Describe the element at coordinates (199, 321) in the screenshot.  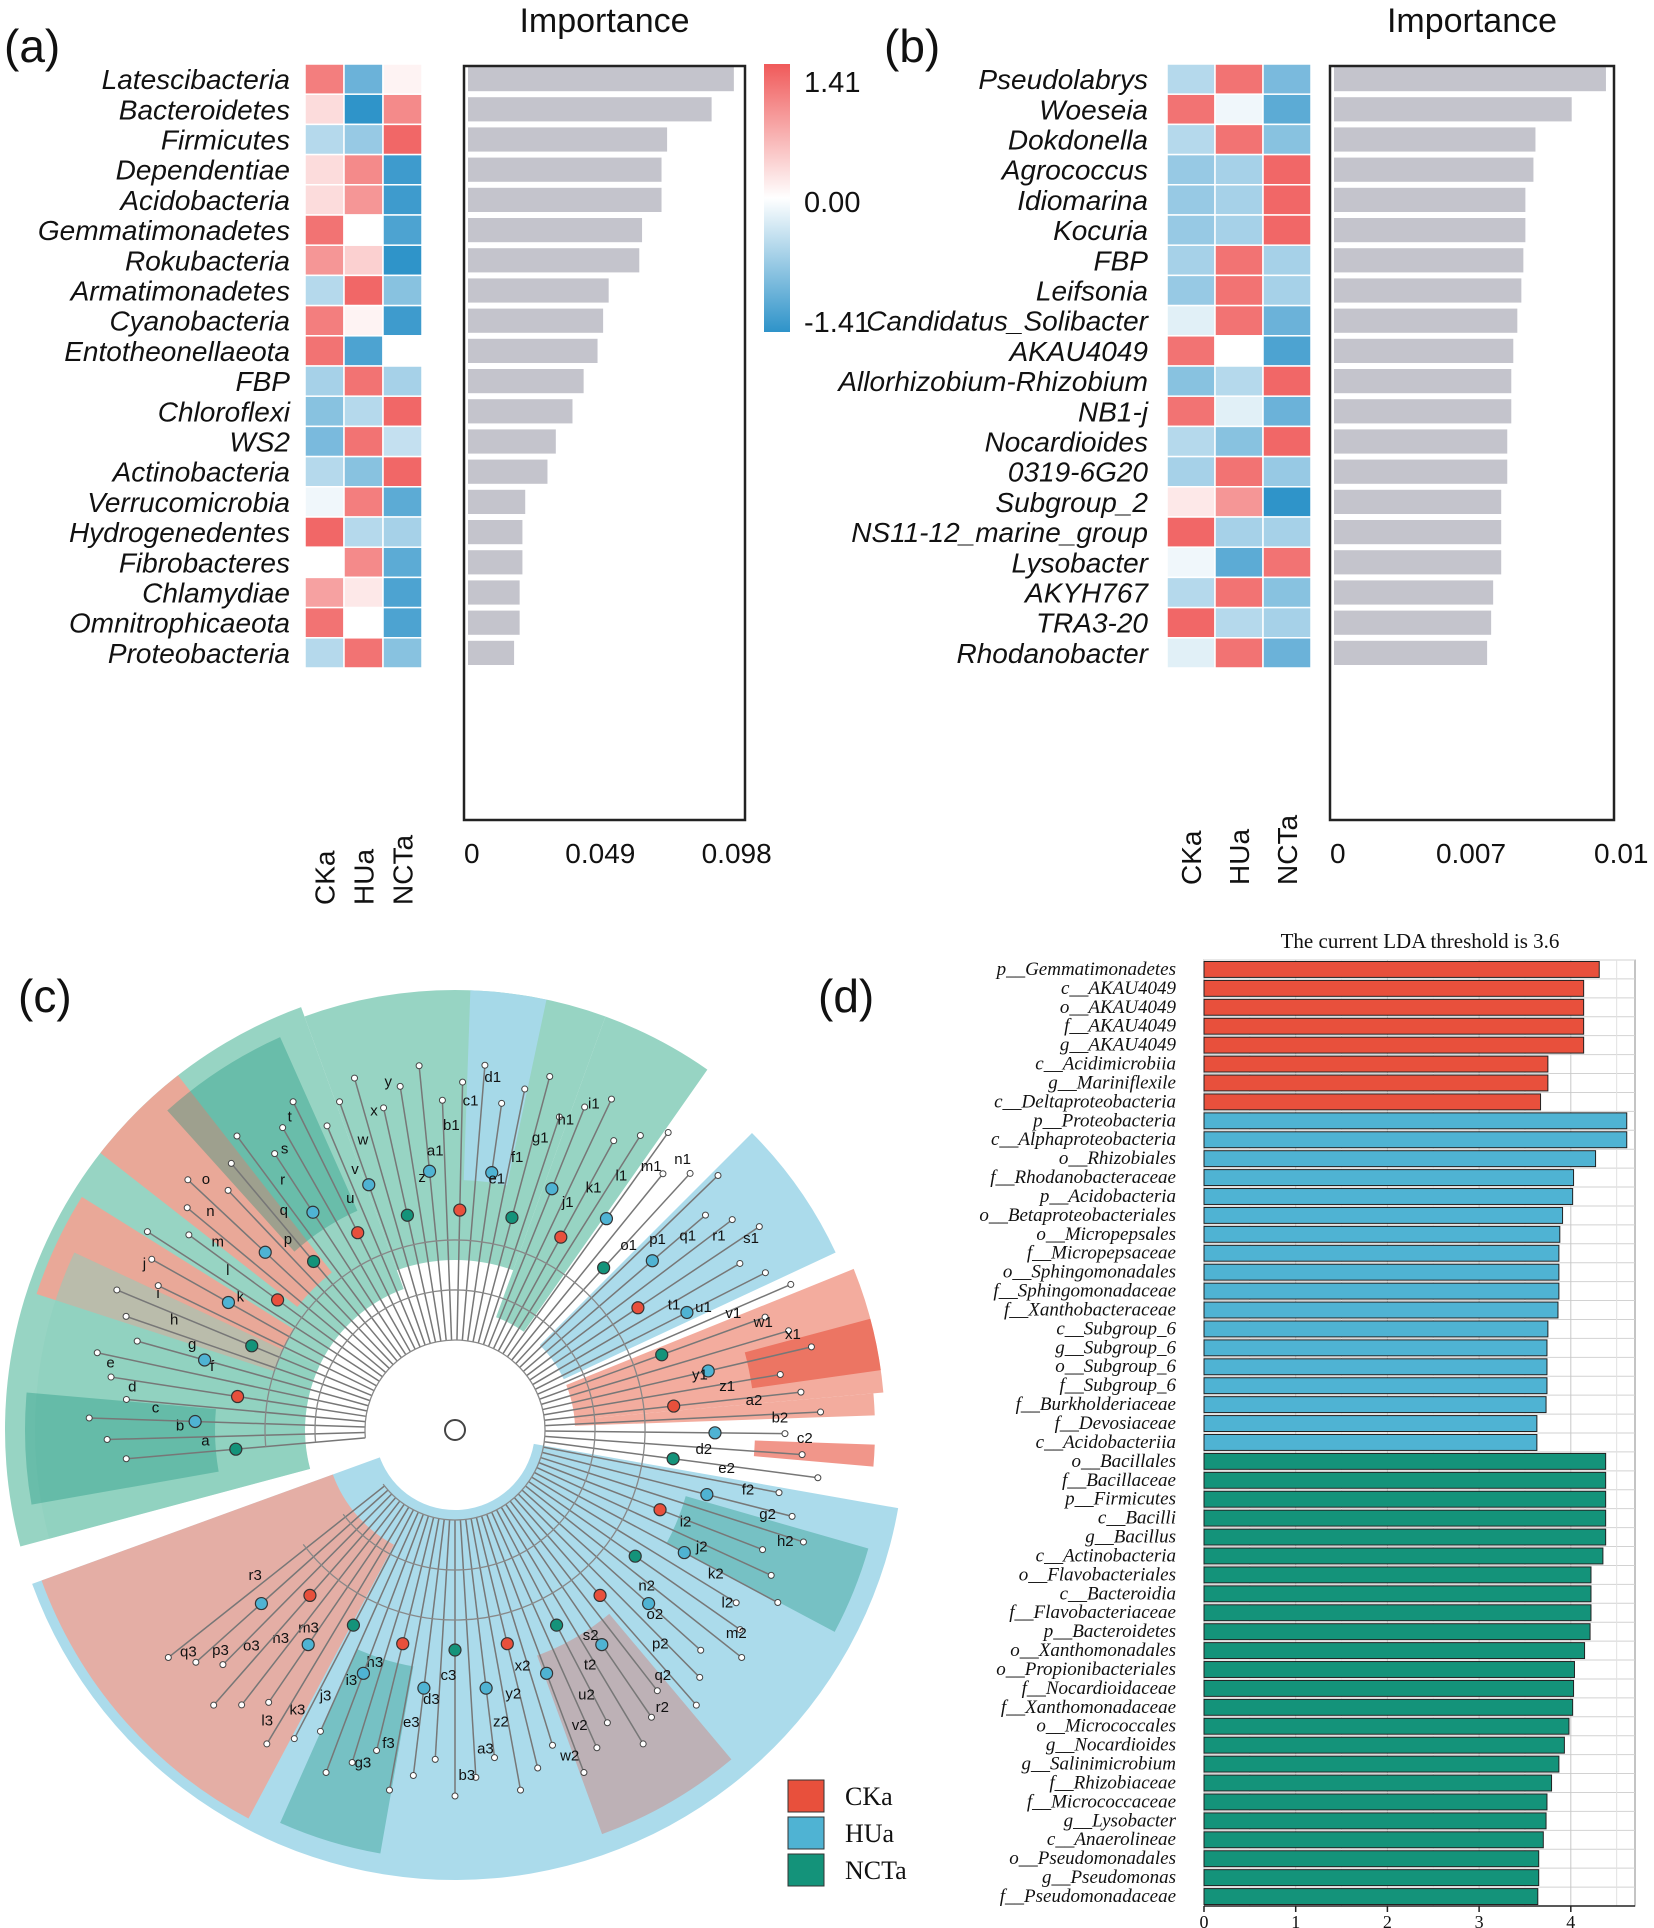
I see `row-label-cyanobacteria: Cyanobacteria` at that location.